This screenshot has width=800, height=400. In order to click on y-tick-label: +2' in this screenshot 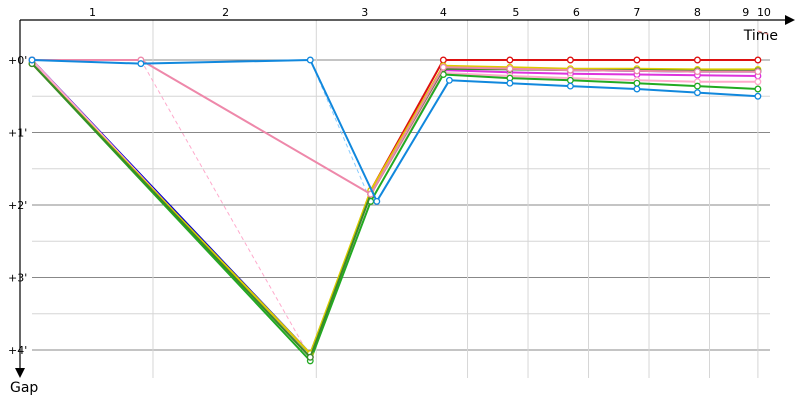, I will do `click(17, 205)`.